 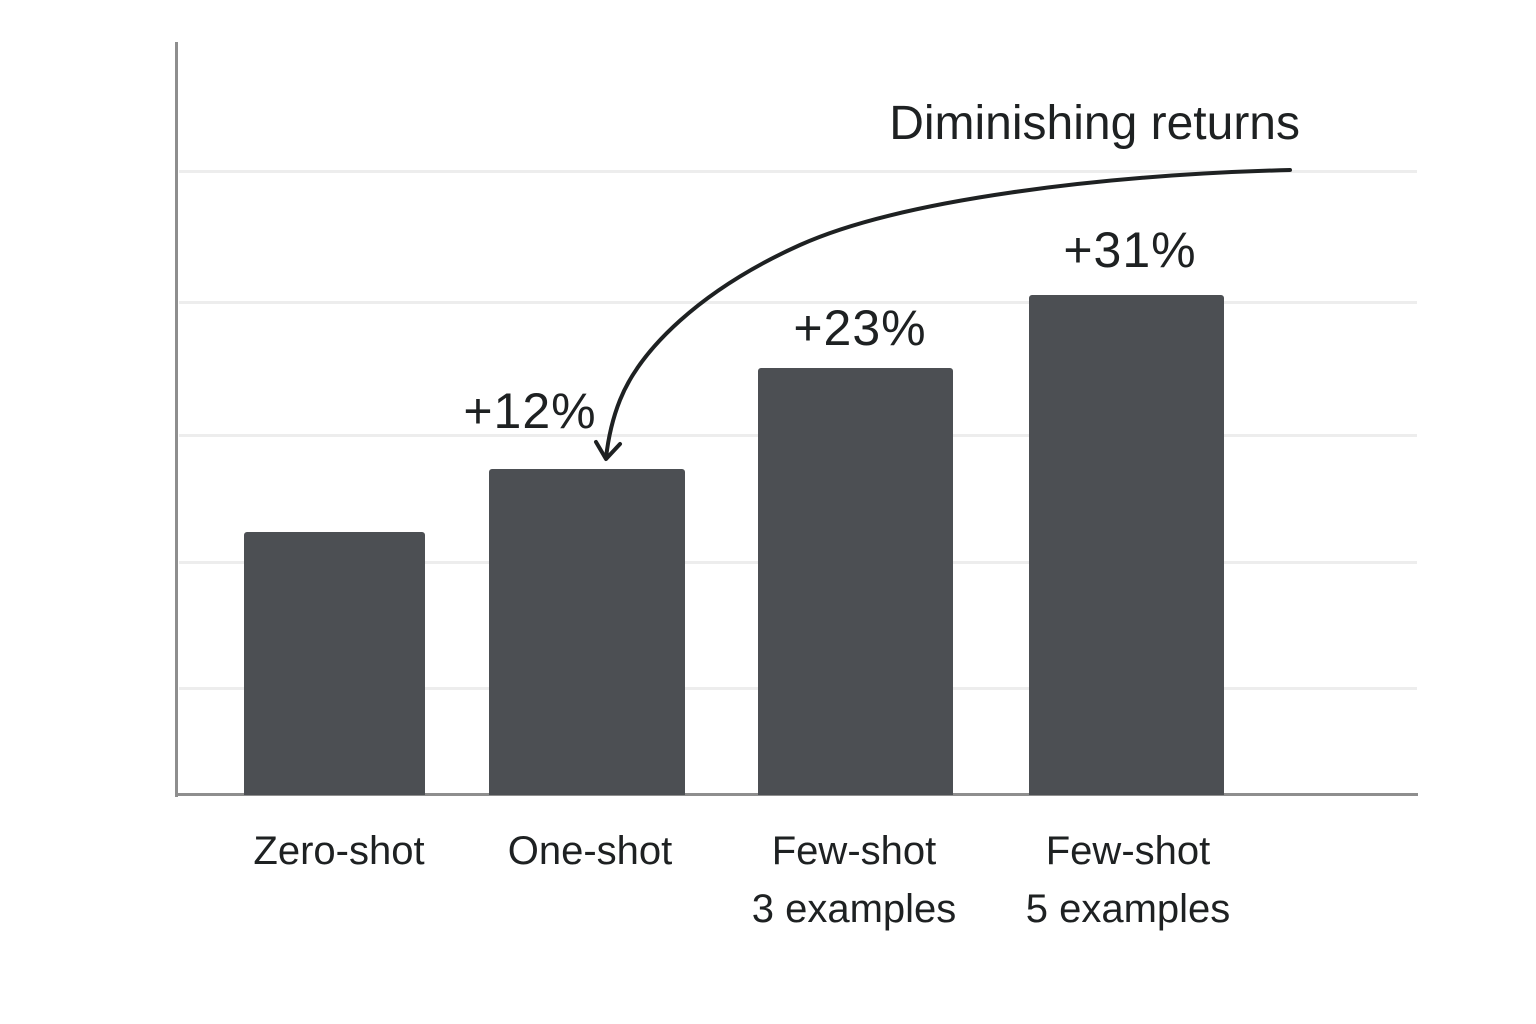 I want to click on category-label-line: Zero-shot, so click(x=339, y=851).